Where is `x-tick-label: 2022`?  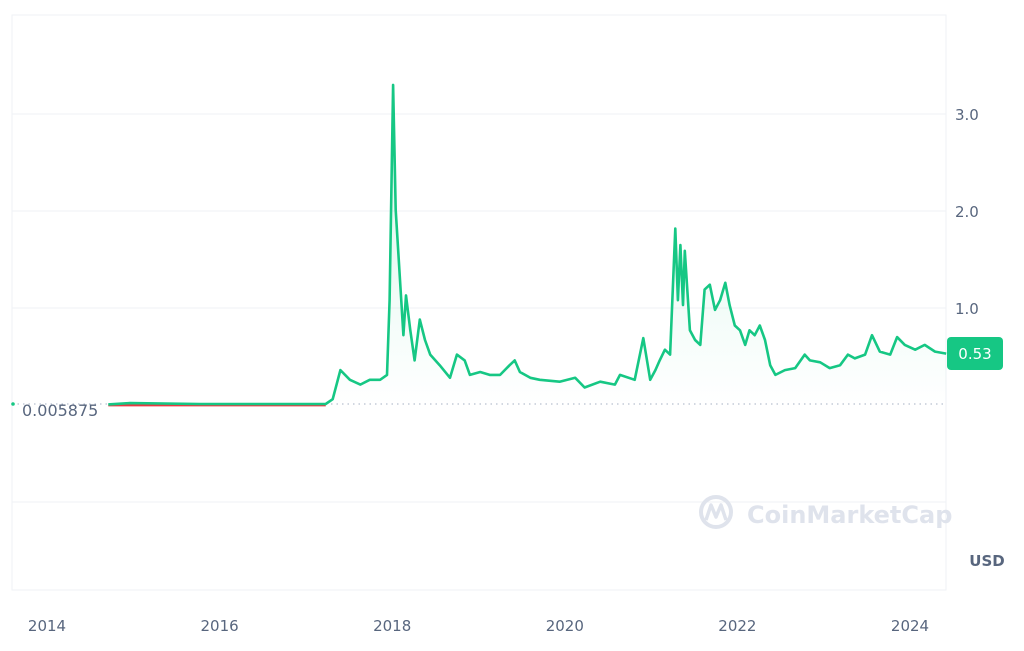 x-tick-label: 2022 is located at coordinates (737, 626).